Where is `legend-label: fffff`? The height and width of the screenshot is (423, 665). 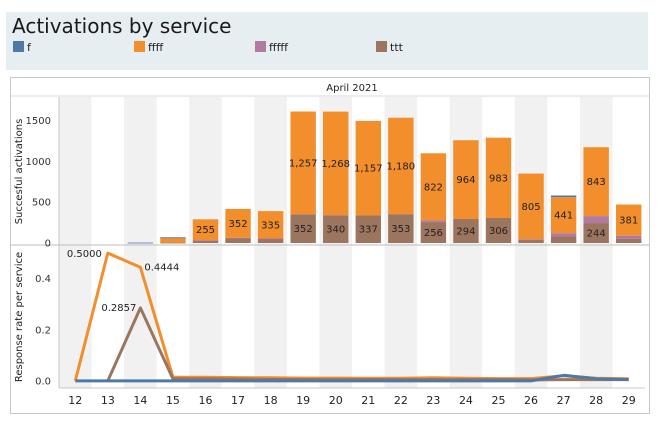 legend-label: fffff is located at coordinates (279, 47).